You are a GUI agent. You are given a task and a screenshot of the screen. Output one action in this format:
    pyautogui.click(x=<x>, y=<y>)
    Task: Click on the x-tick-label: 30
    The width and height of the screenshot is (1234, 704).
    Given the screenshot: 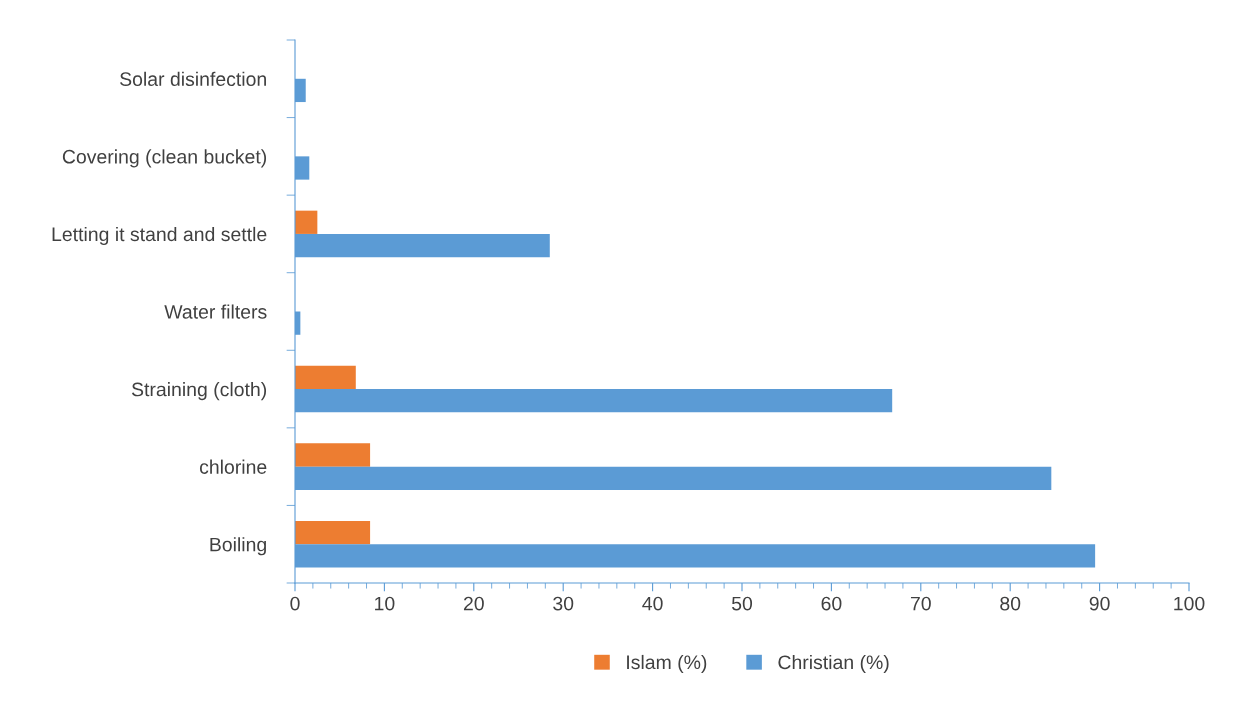 What is the action you would take?
    pyautogui.click(x=563, y=603)
    